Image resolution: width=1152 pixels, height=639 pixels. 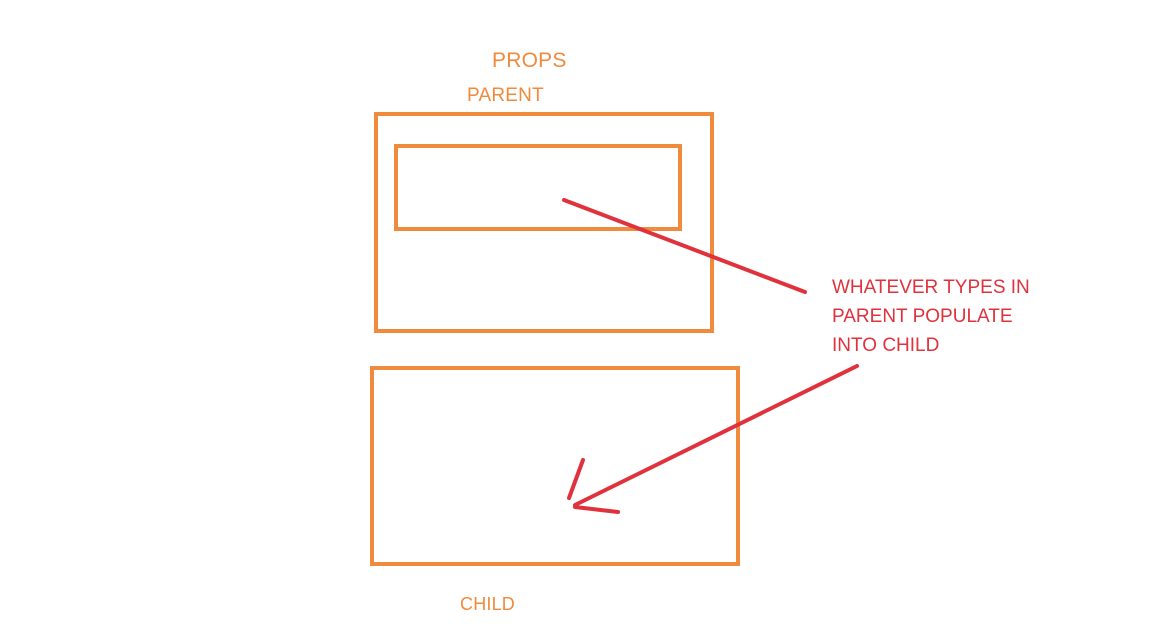 What do you see at coordinates (716, 435) in the screenshot?
I see `arrow-shaft-to-child` at bounding box center [716, 435].